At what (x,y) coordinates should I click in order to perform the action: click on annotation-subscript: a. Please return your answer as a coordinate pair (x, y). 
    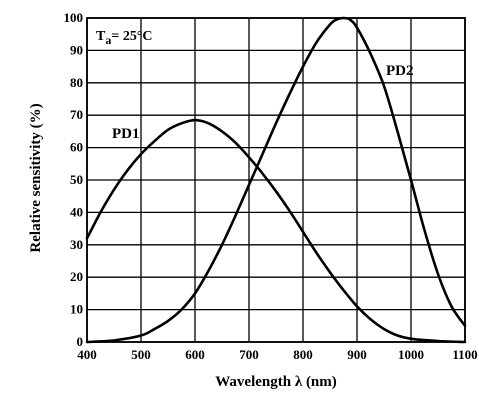
    Looking at the image, I should click on (108, 40).